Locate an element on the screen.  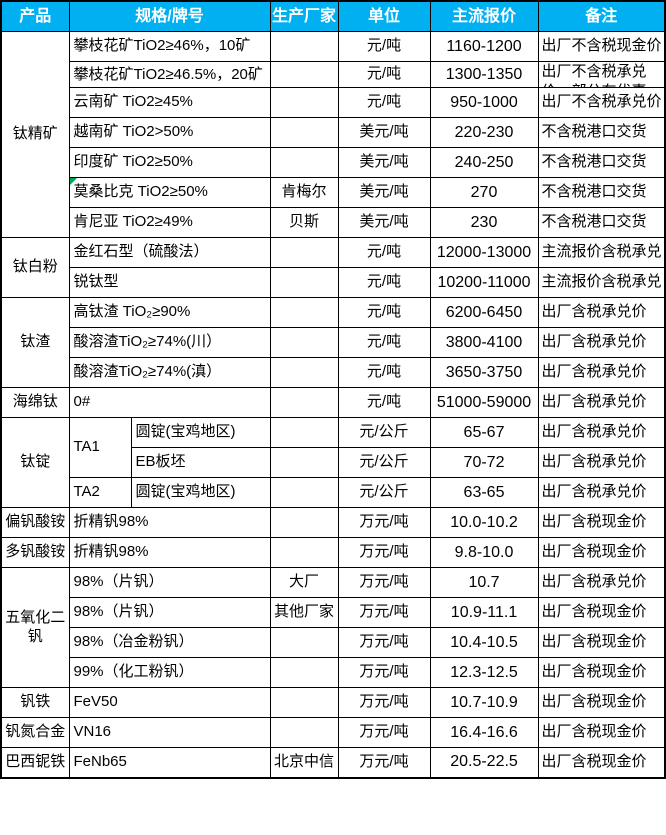
cell-spec: 云南矿 TiO2≥45% is located at coordinates (169, 102).